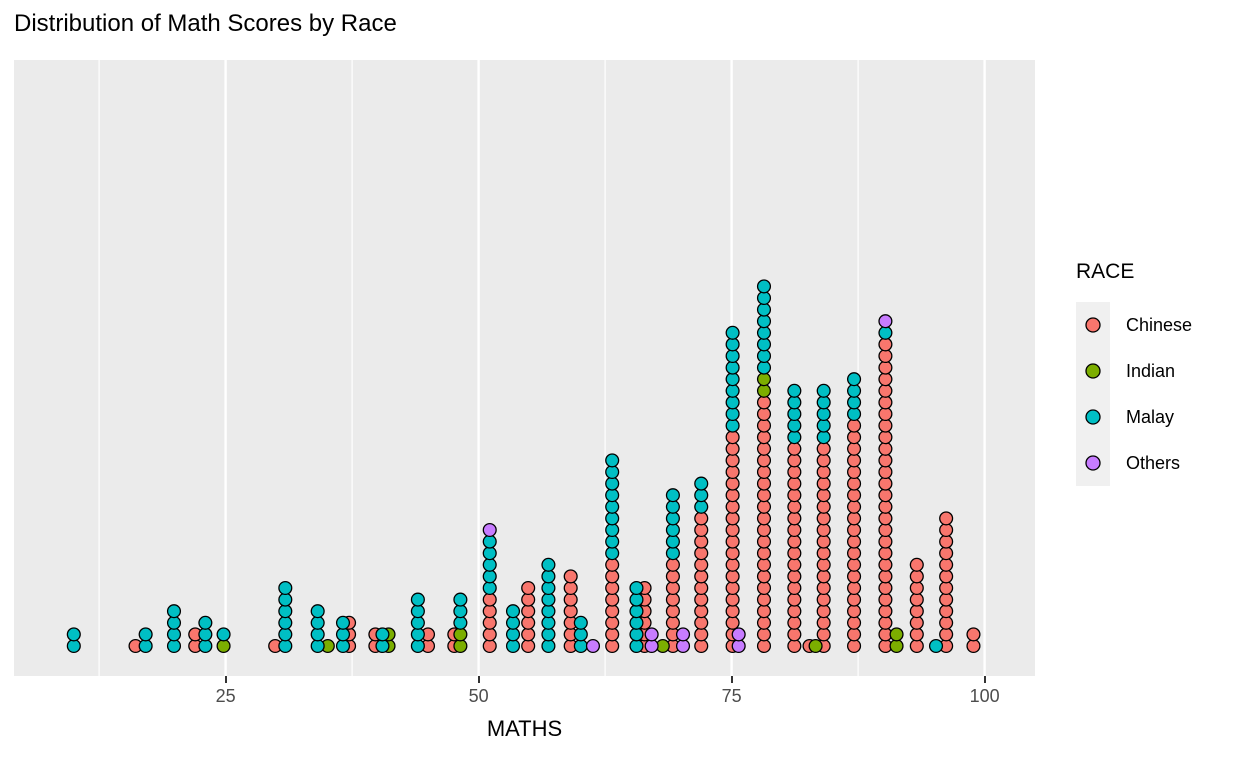 The height and width of the screenshot is (768, 1248). Describe the element at coordinates (764, 379) in the screenshot. I see `dot-indian` at that location.